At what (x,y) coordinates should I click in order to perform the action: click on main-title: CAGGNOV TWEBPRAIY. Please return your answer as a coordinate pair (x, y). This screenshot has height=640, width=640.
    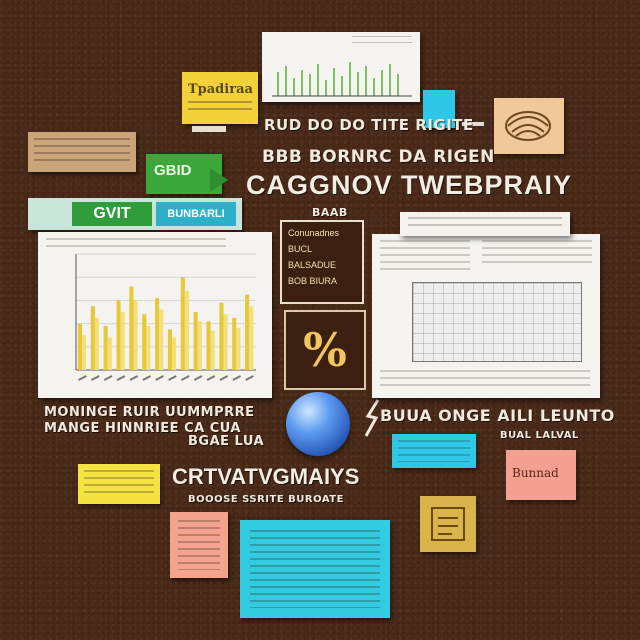
    Looking at the image, I should click on (409, 185).